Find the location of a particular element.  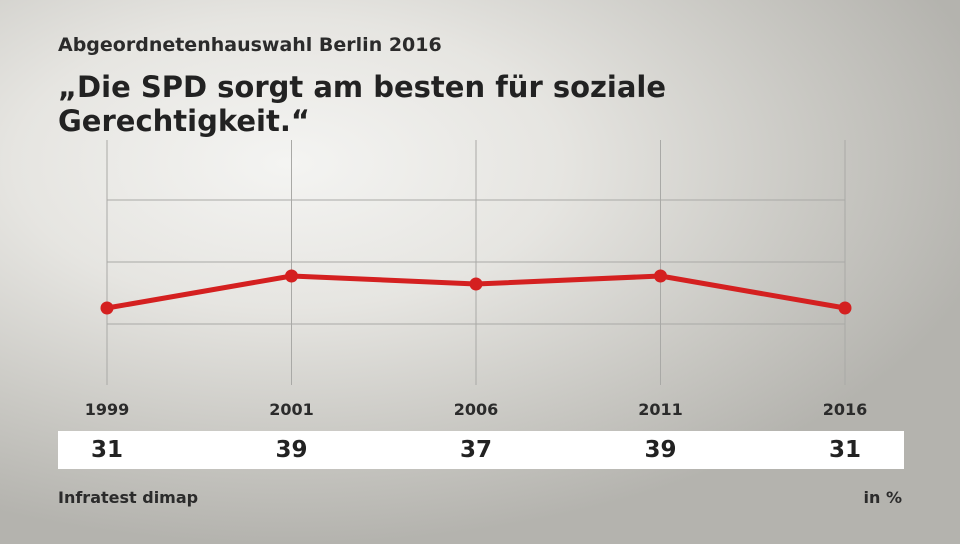

x-tick-label: 1999 is located at coordinates (107, 409).